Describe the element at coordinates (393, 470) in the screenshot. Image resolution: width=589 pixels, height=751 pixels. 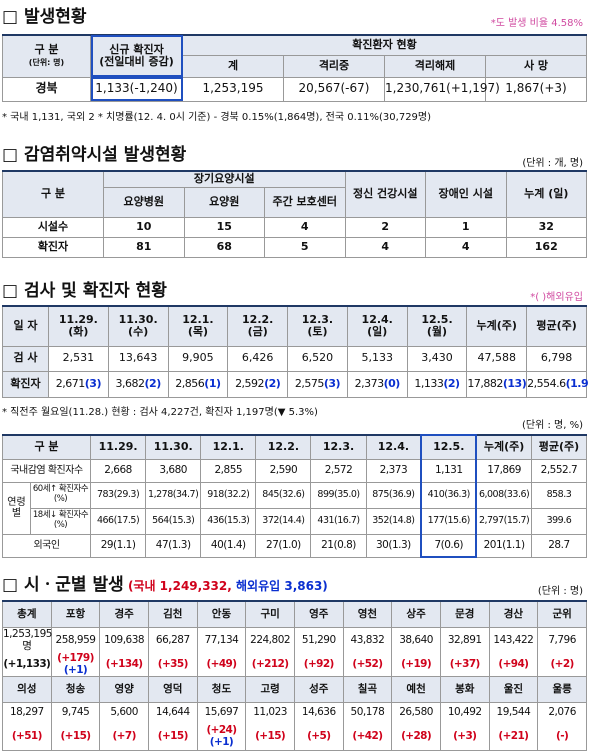
I see `table-cell: 2,373` at that location.